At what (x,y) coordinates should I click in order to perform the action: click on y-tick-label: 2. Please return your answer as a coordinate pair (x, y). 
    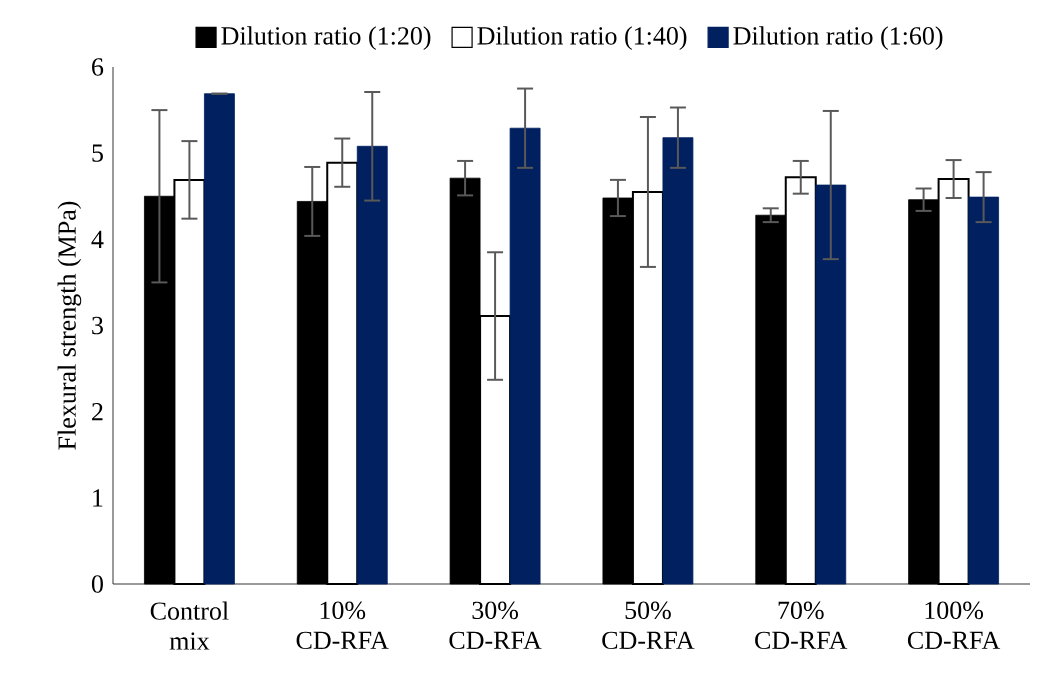
    Looking at the image, I should click on (97, 412).